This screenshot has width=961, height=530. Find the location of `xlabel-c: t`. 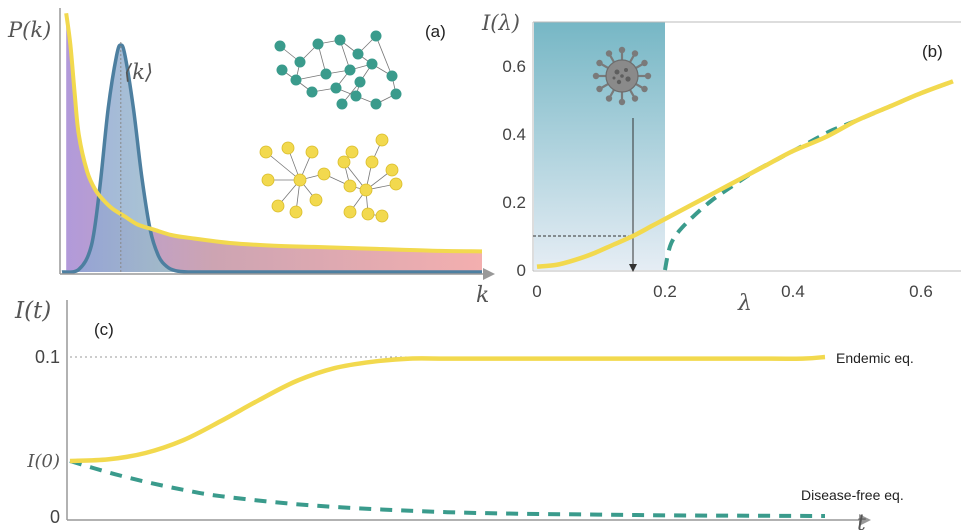

xlabel-c: t is located at coordinates (861, 520).